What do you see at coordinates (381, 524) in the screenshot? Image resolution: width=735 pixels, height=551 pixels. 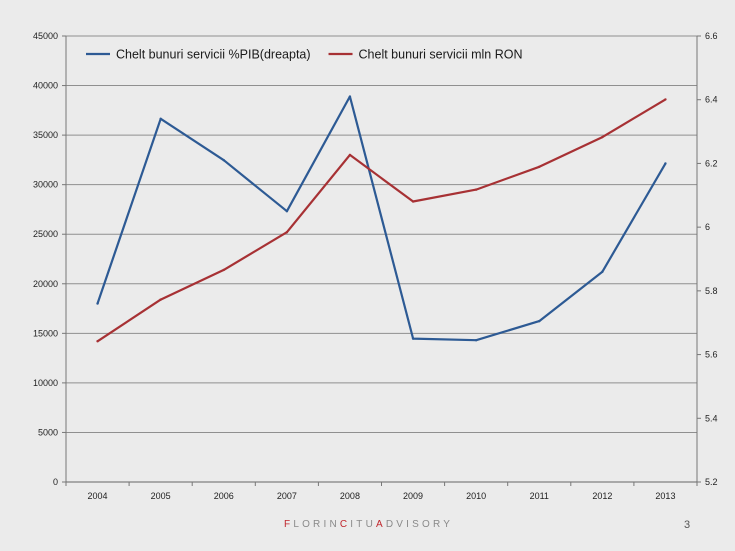 I see `brand-letter-accent: A` at bounding box center [381, 524].